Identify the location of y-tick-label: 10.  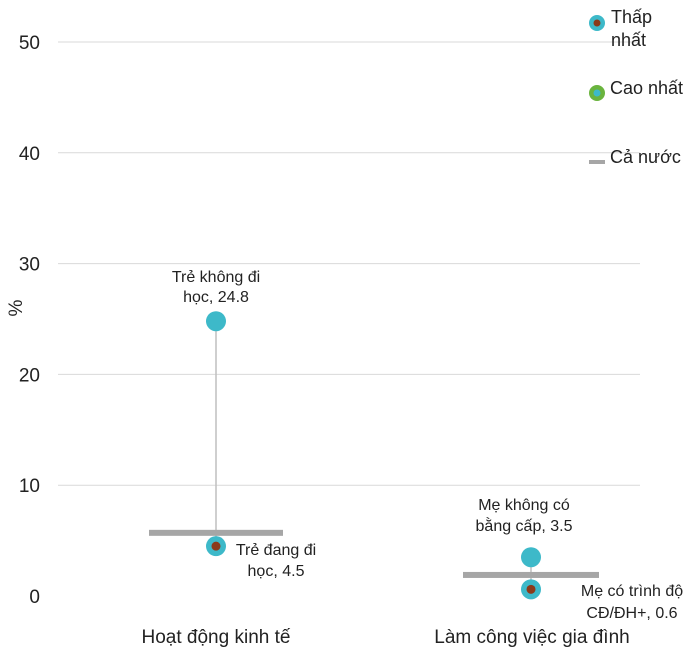
(29, 486).